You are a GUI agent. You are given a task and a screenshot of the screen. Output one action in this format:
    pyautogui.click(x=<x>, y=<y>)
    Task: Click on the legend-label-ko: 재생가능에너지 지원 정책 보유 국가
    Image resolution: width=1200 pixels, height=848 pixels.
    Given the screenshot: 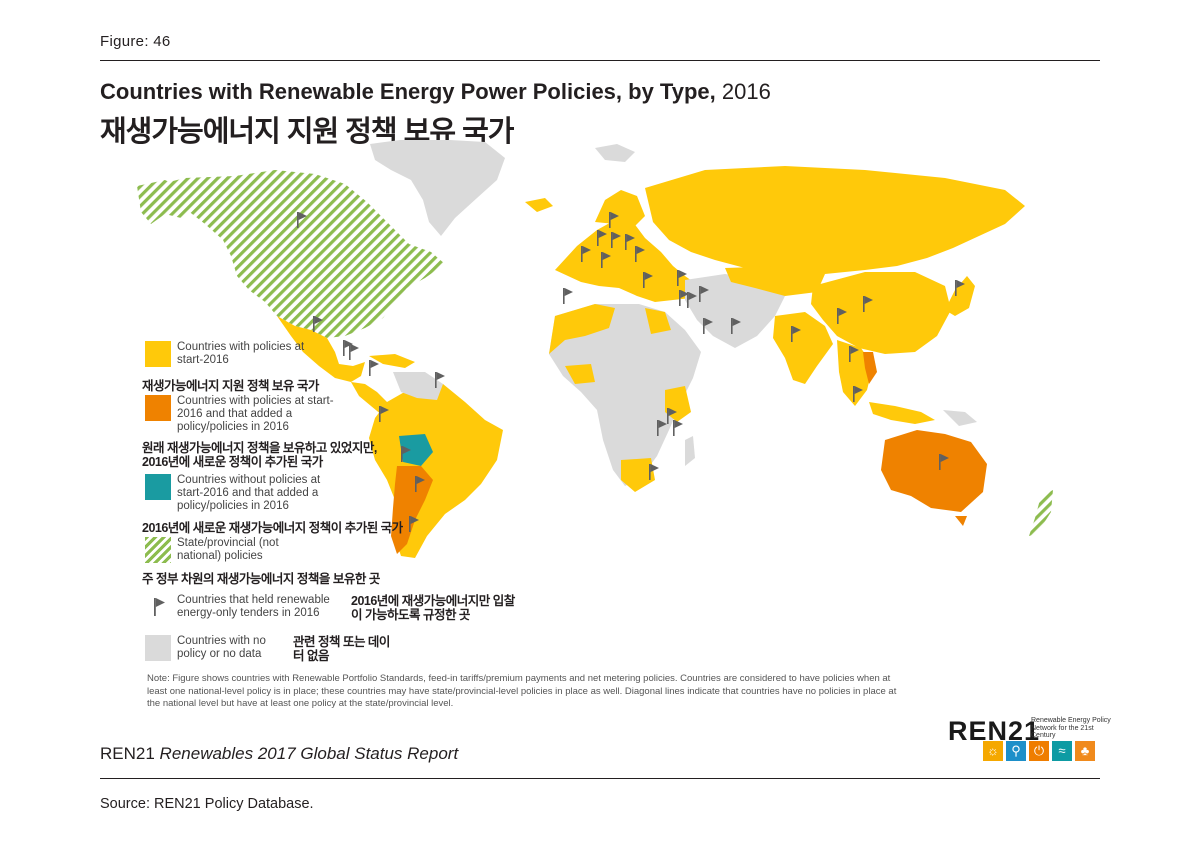 What is the action you would take?
    pyautogui.click(x=230, y=386)
    